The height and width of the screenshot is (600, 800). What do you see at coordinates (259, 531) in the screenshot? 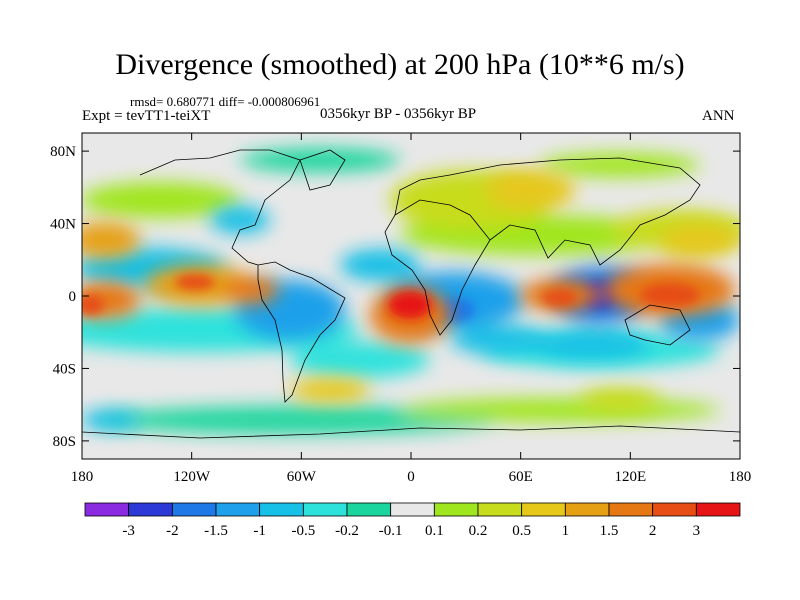
I see `colorbar-label: -1` at bounding box center [259, 531].